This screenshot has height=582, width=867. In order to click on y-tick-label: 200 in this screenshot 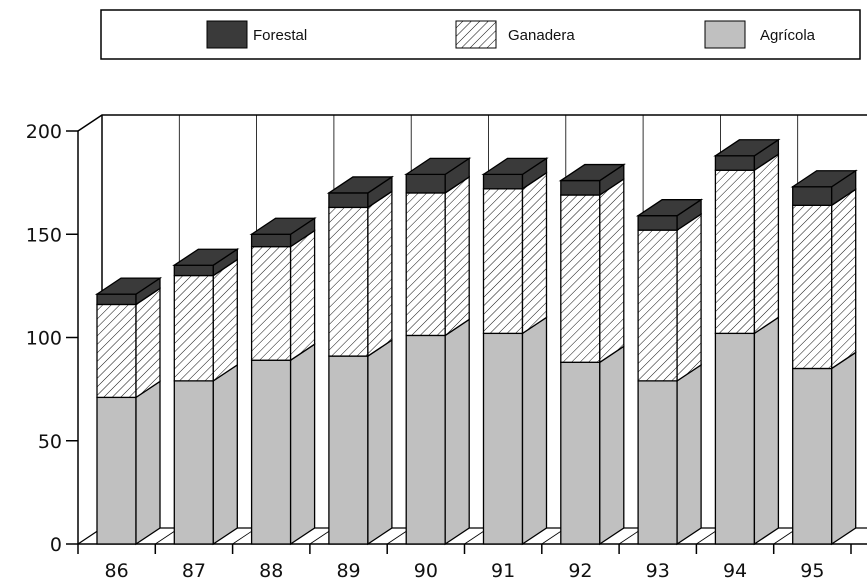, I will do `click(44, 132)`.